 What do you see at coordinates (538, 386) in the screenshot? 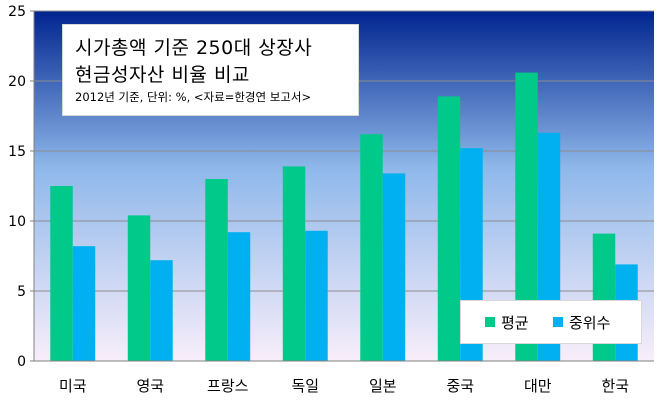
I see `x-tick-label: 대만` at bounding box center [538, 386].